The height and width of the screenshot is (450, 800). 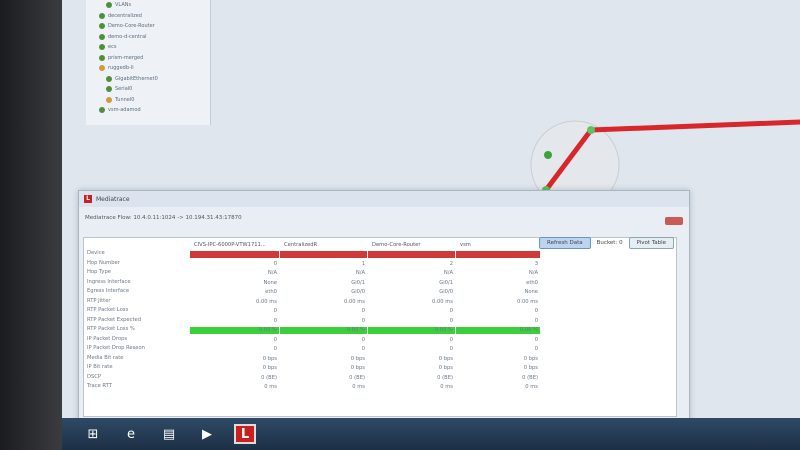 I want to click on tree-item: demo-d-central, so click(x=123, y=36).